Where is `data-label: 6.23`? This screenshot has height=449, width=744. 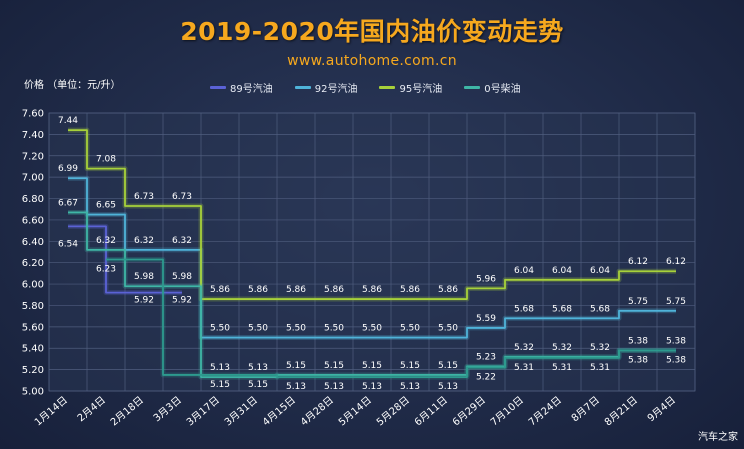
data-label: 6.23 is located at coordinates (106, 269).